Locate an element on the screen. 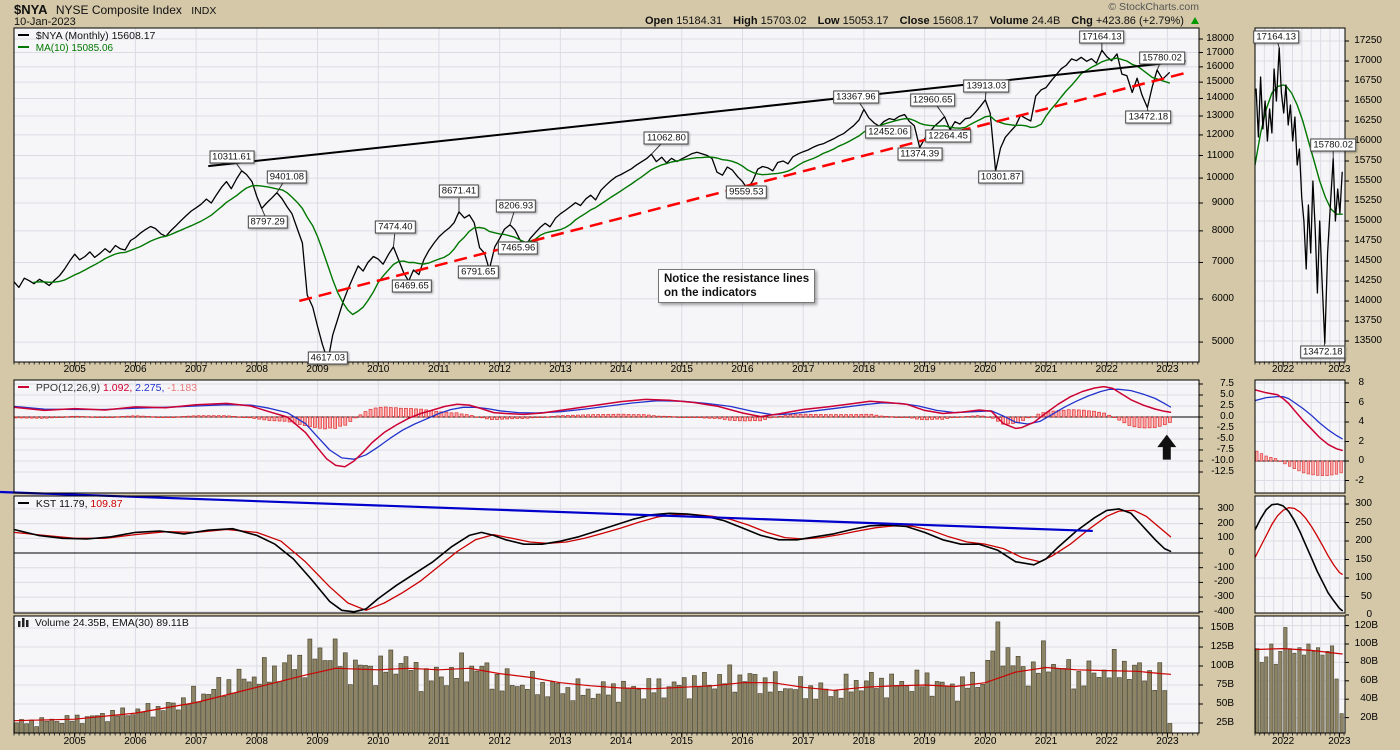  exchange-label: INDX is located at coordinates (204, 11).